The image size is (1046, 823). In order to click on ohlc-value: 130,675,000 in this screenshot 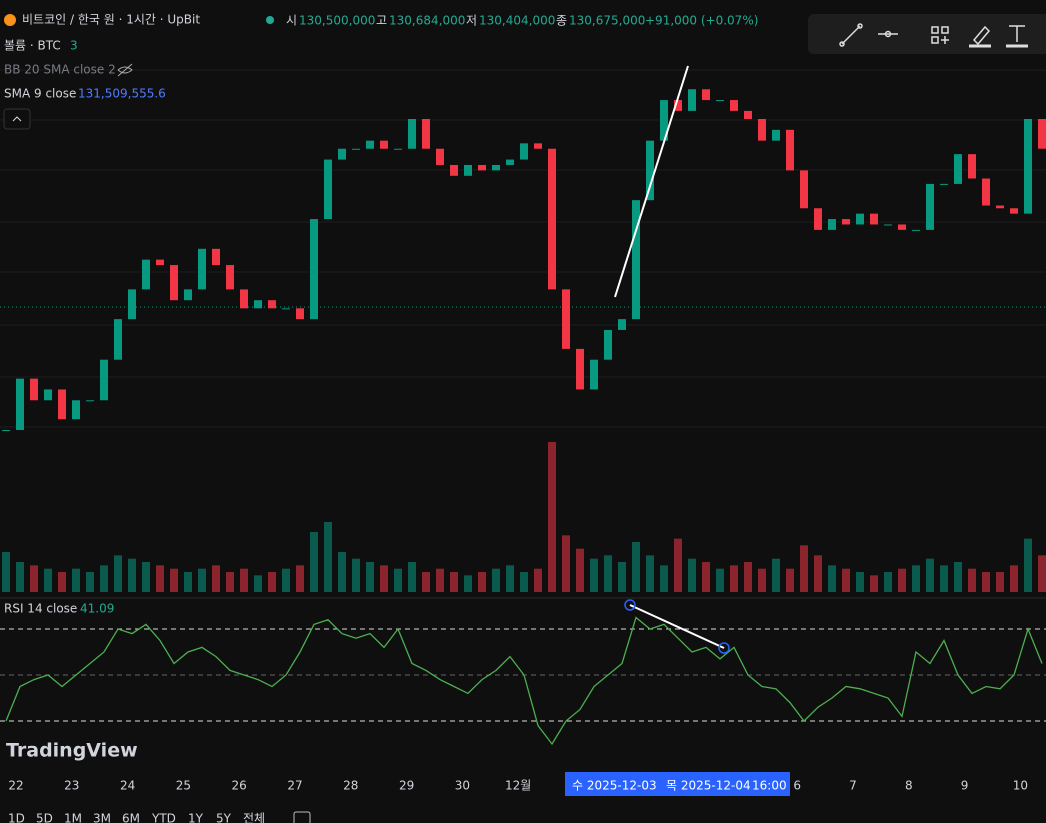, I will do `click(607, 21)`.